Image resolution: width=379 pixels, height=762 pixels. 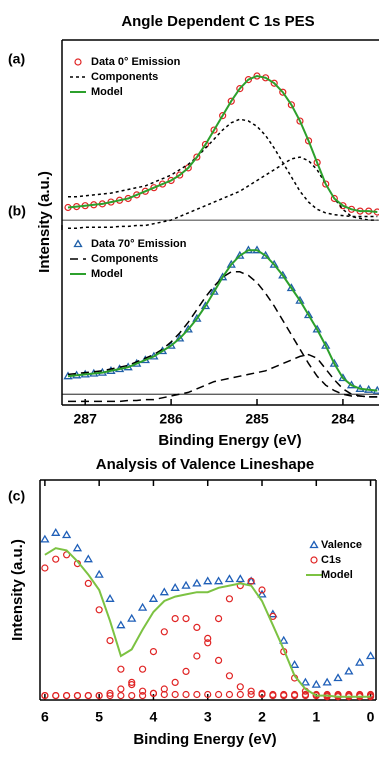 I want to click on x-tick-label: 286, so click(x=171, y=419).